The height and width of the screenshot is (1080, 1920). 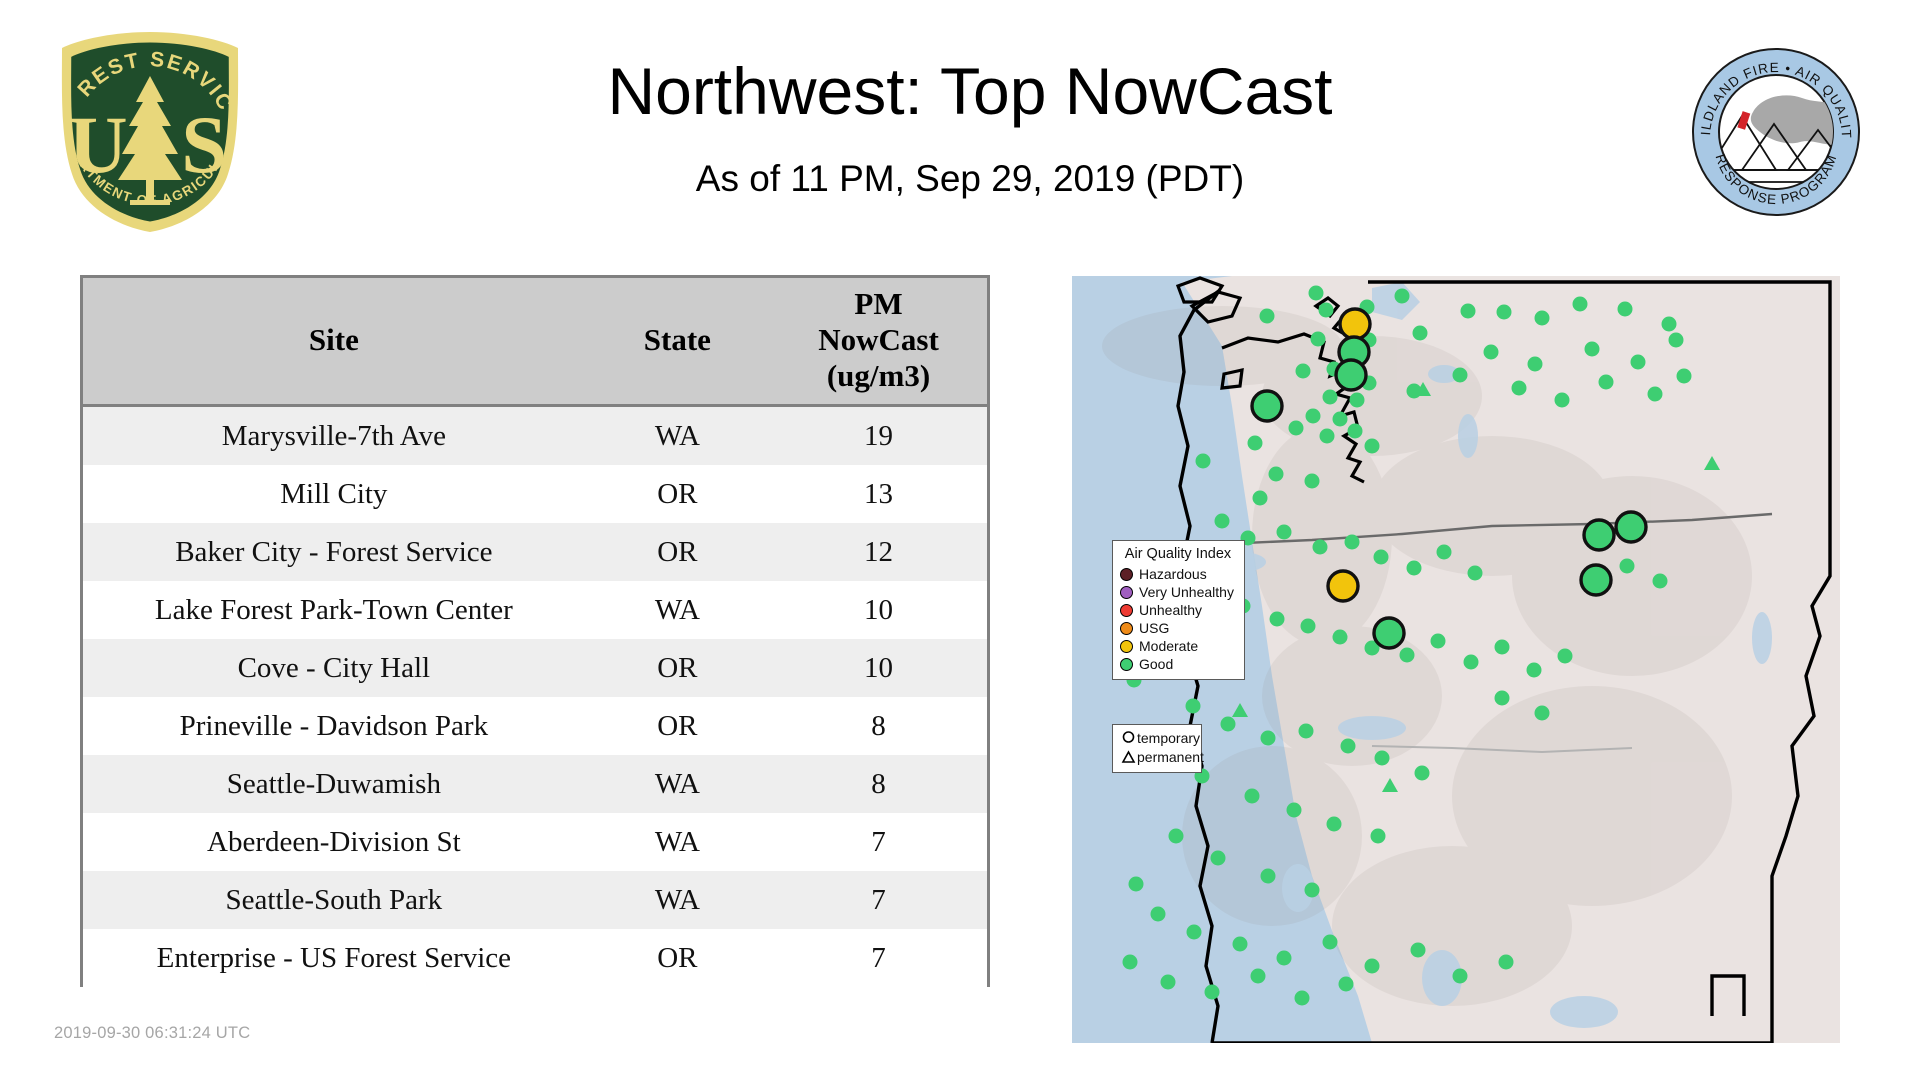 I want to click on highlighted-site-enterprise-us-forest-service, so click(x=1631, y=527).